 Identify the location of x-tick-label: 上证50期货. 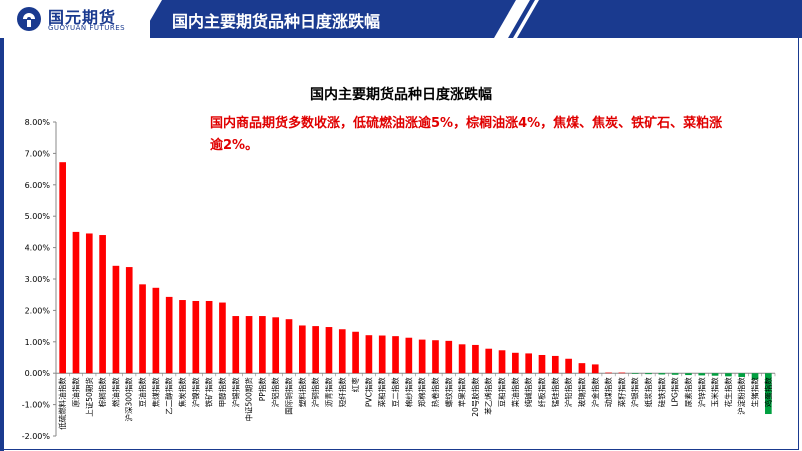
(89, 397).